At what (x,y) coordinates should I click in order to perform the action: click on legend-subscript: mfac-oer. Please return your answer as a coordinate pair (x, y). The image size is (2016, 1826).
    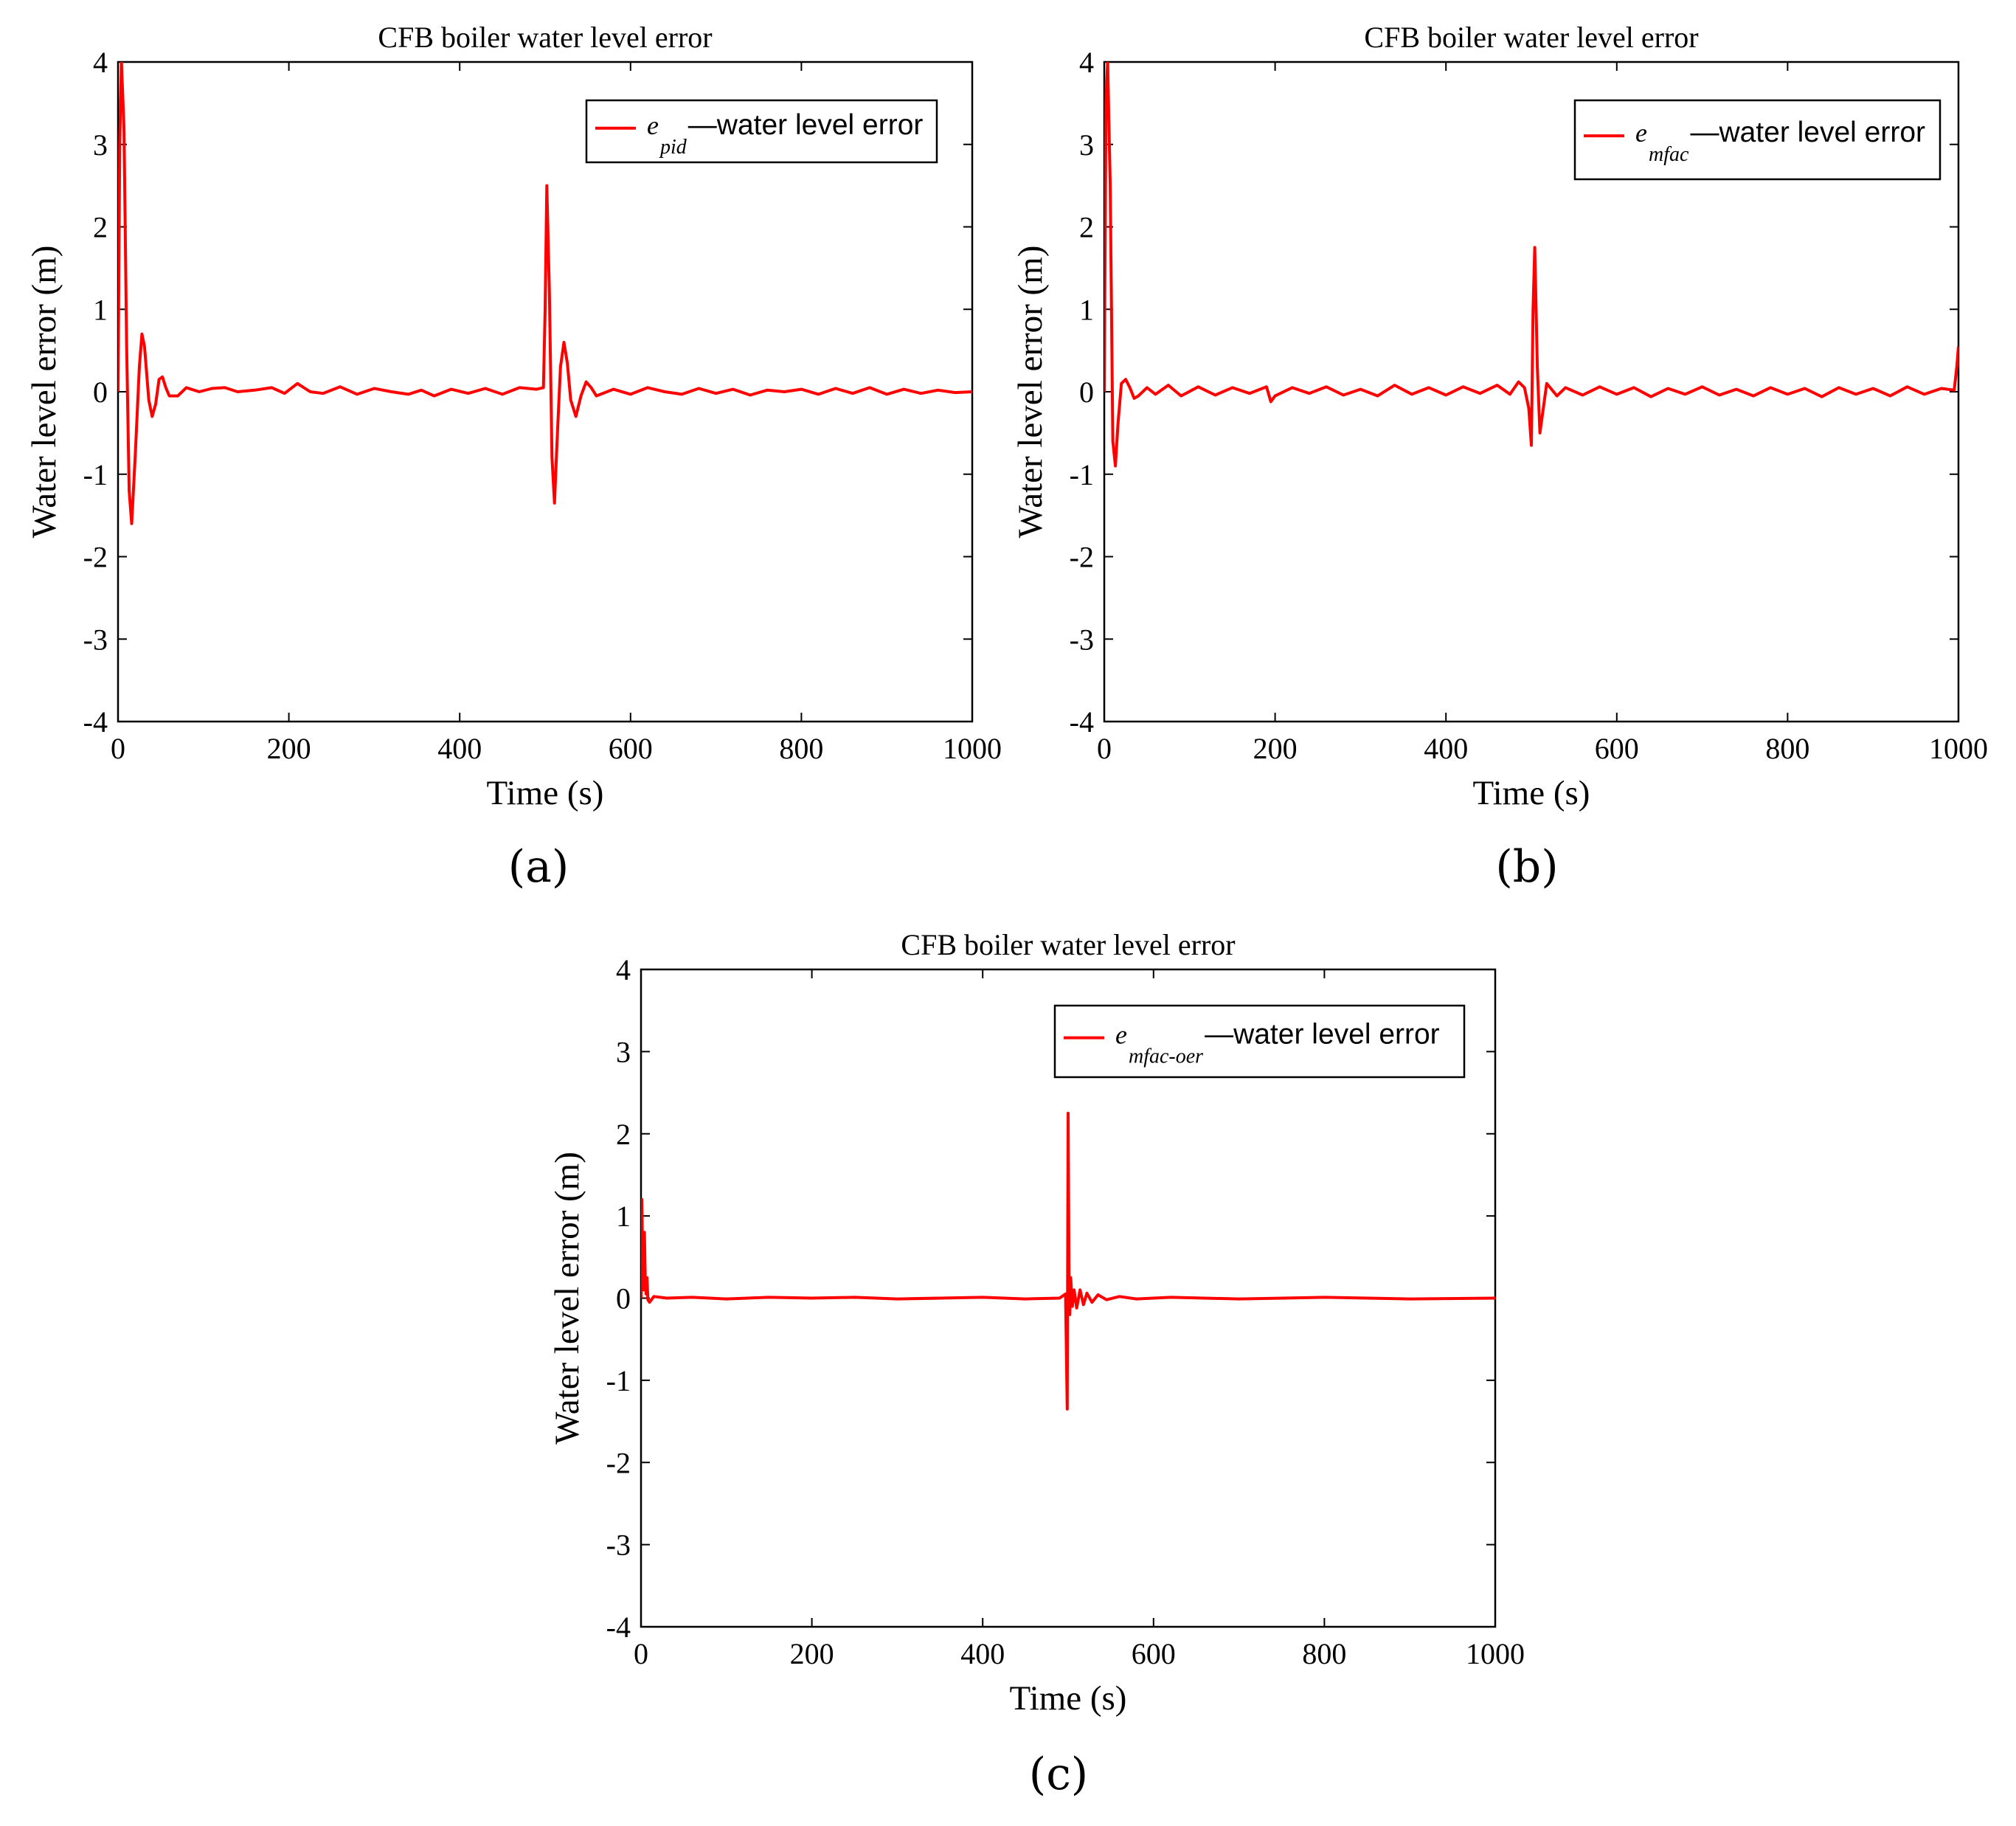
    Looking at the image, I should click on (1166, 1056).